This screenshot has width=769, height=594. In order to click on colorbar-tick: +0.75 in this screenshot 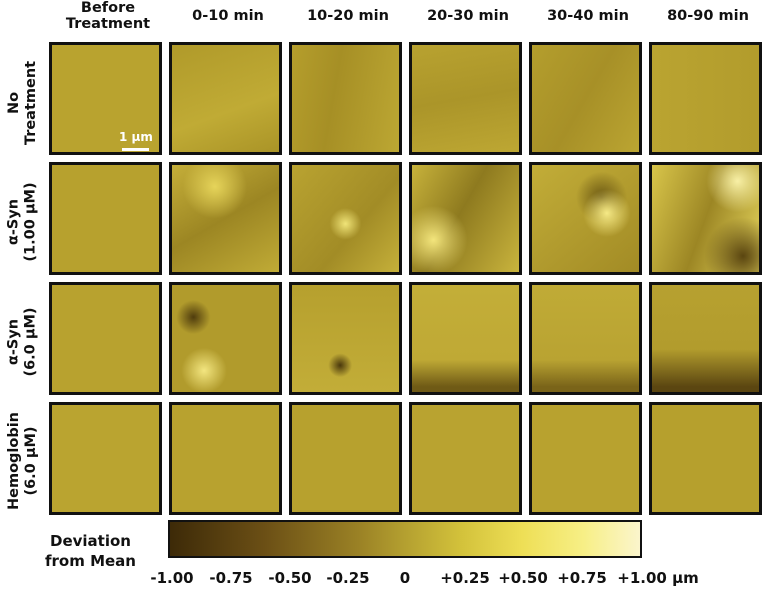, I will do `click(582, 578)`.